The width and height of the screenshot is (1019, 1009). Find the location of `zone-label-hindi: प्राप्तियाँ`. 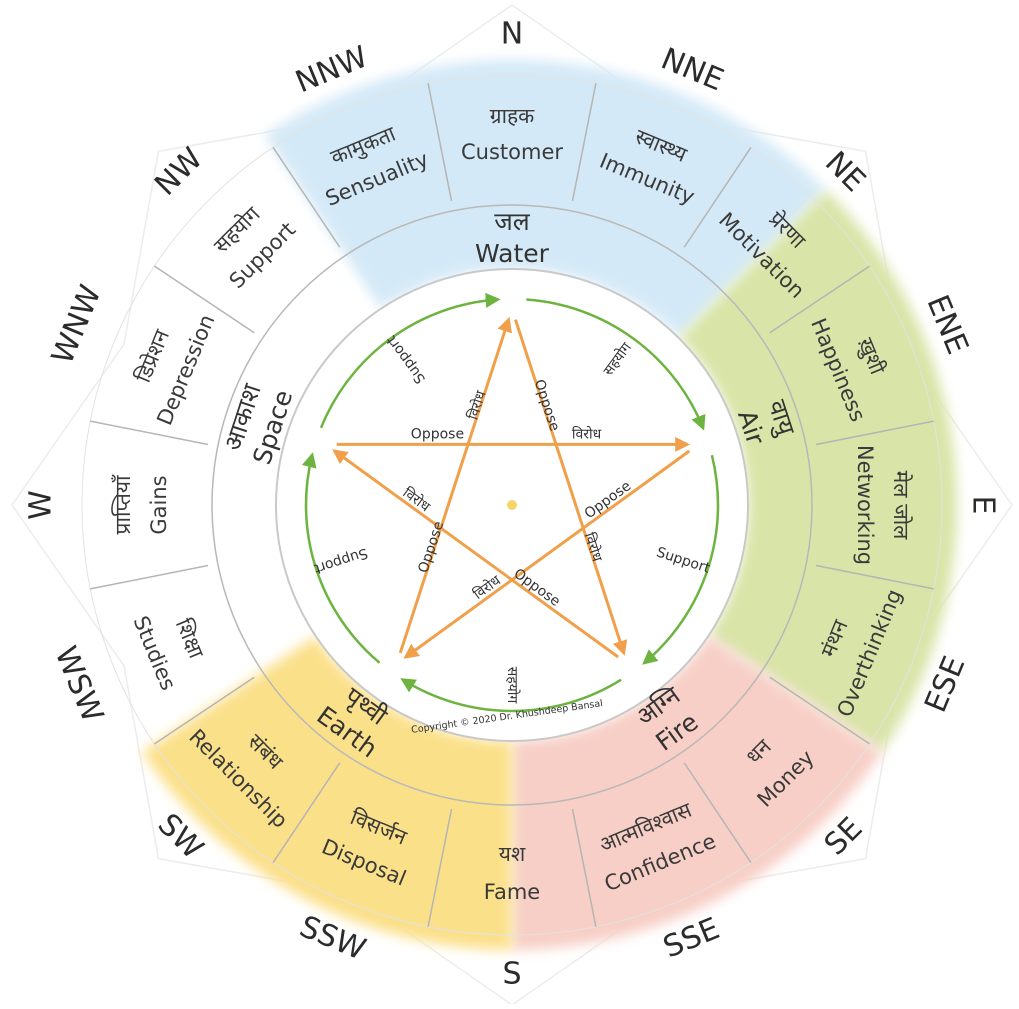

zone-label-hindi: प्राप्तियाँ is located at coordinates (123, 505).